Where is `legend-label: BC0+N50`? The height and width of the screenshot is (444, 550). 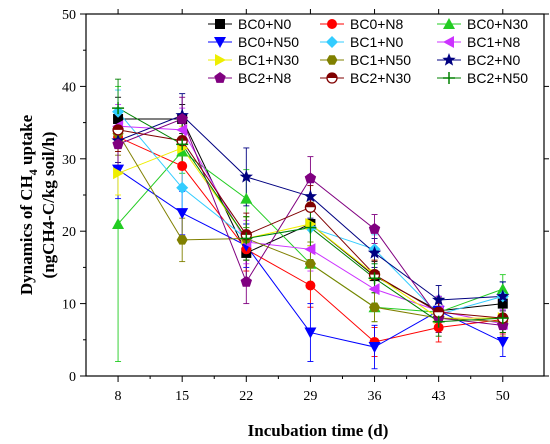
legend-label: BC0+N50 is located at coordinates (268, 42).